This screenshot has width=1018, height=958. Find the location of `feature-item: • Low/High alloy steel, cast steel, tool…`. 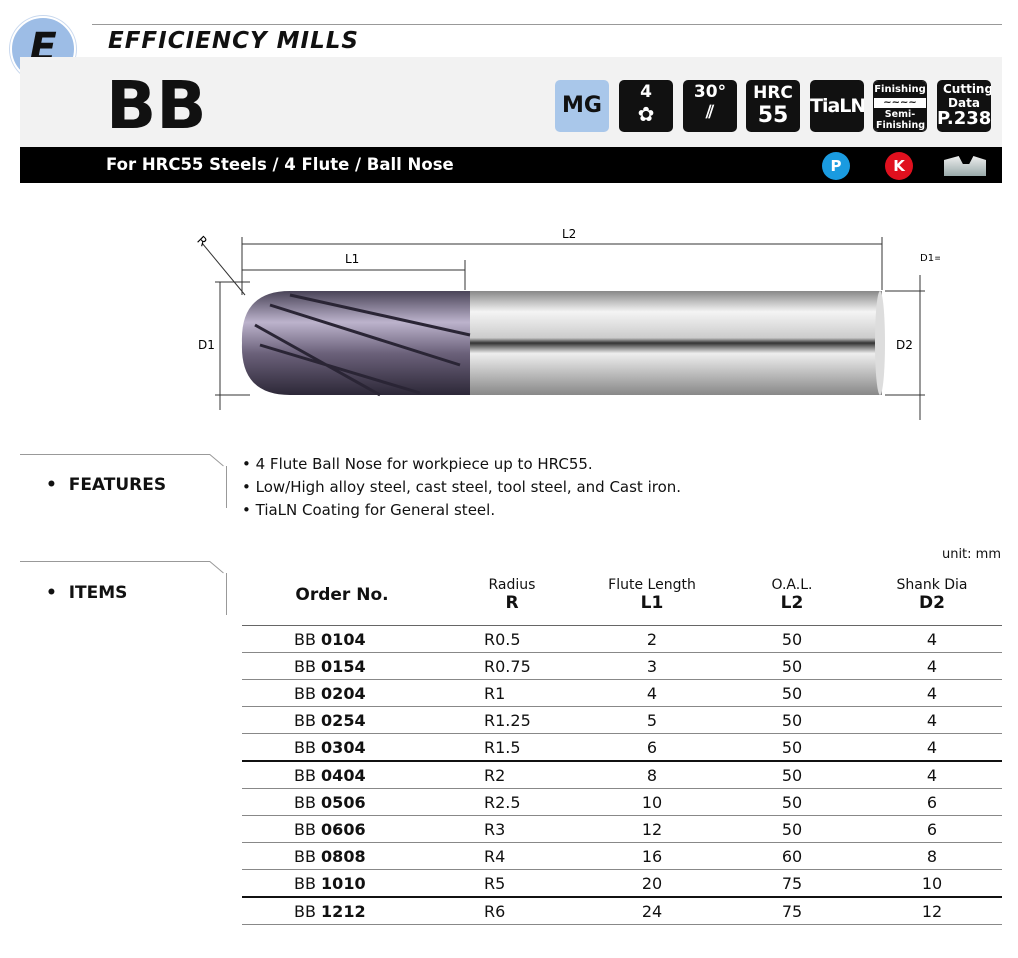

feature-item: • Low/High alloy steel, cast steel, tool… is located at coordinates (462, 487).